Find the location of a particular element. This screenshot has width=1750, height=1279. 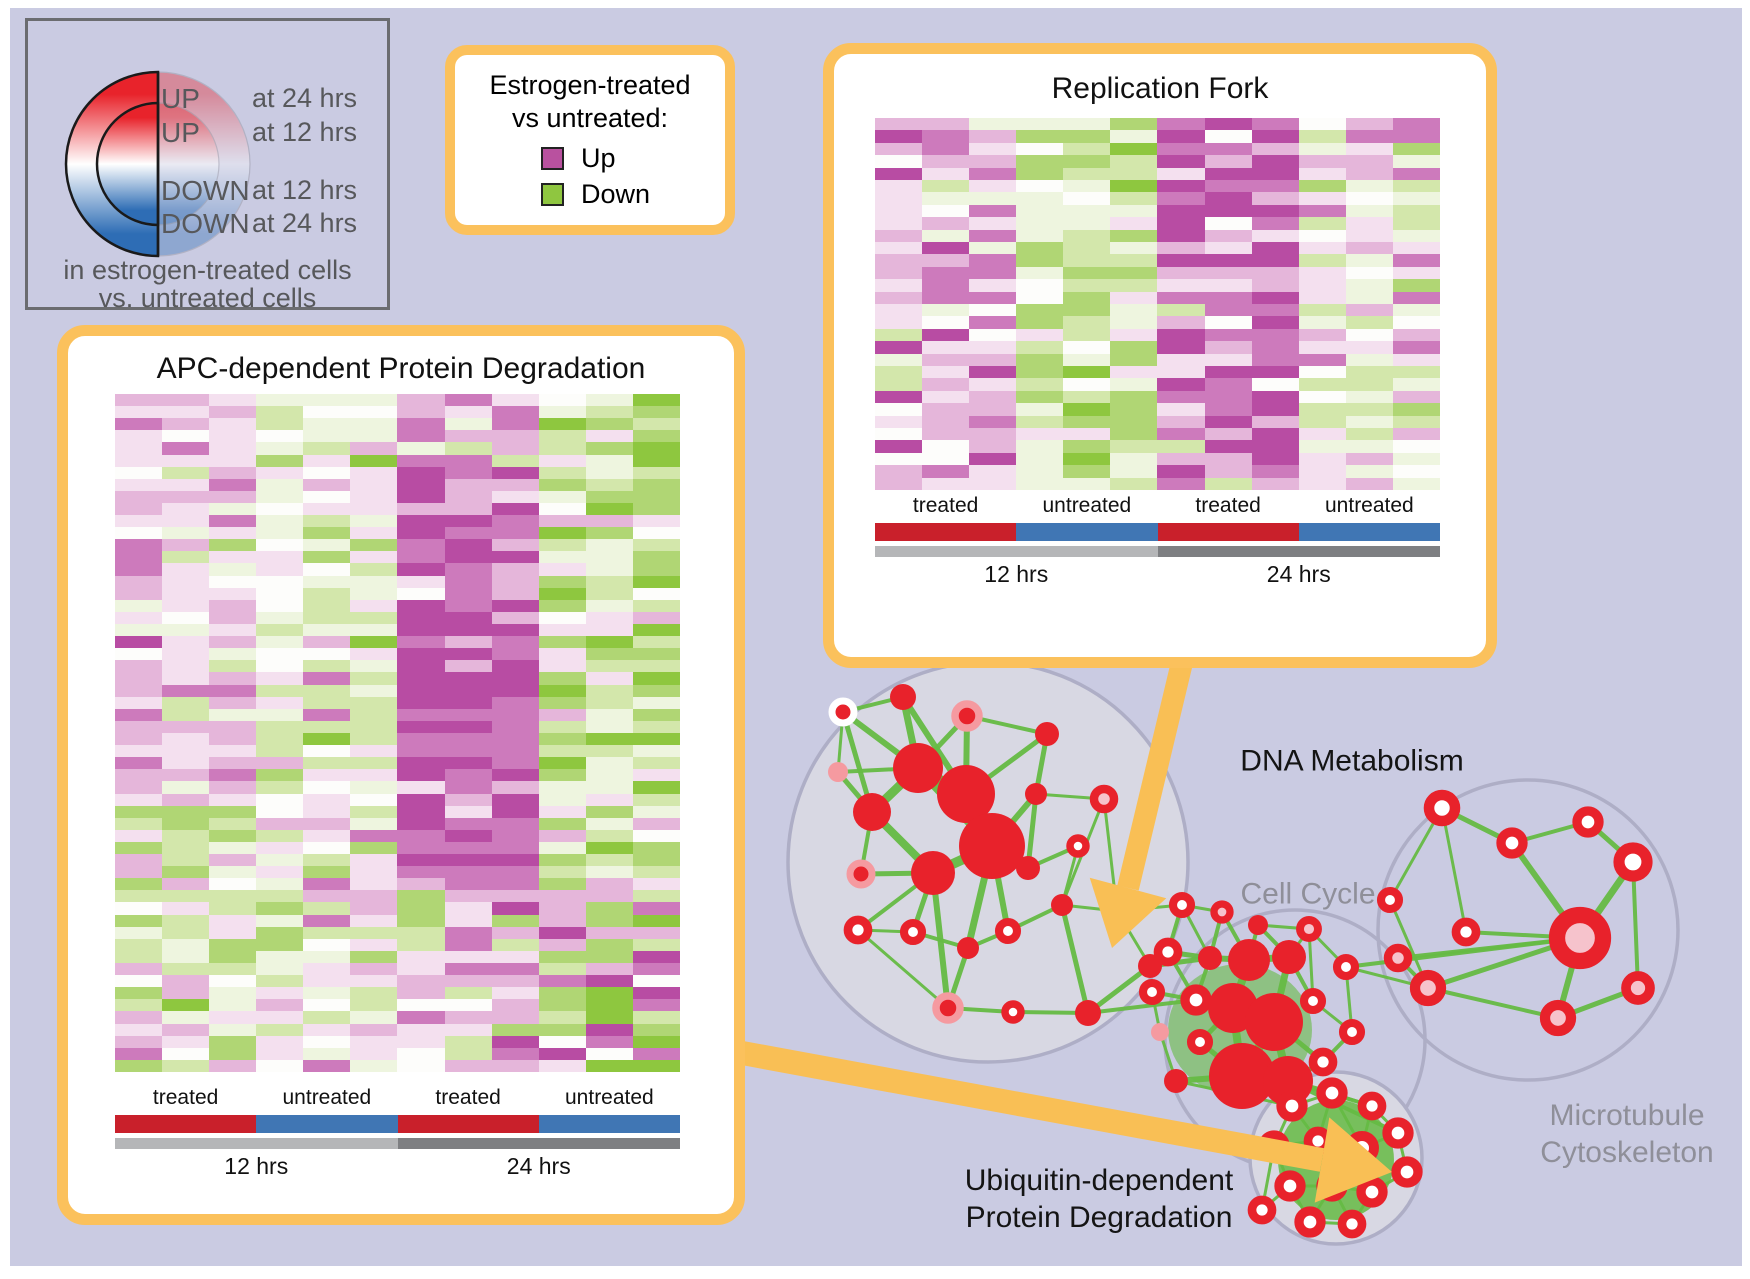

axis-time-bar is located at coordinates (1016, 551).